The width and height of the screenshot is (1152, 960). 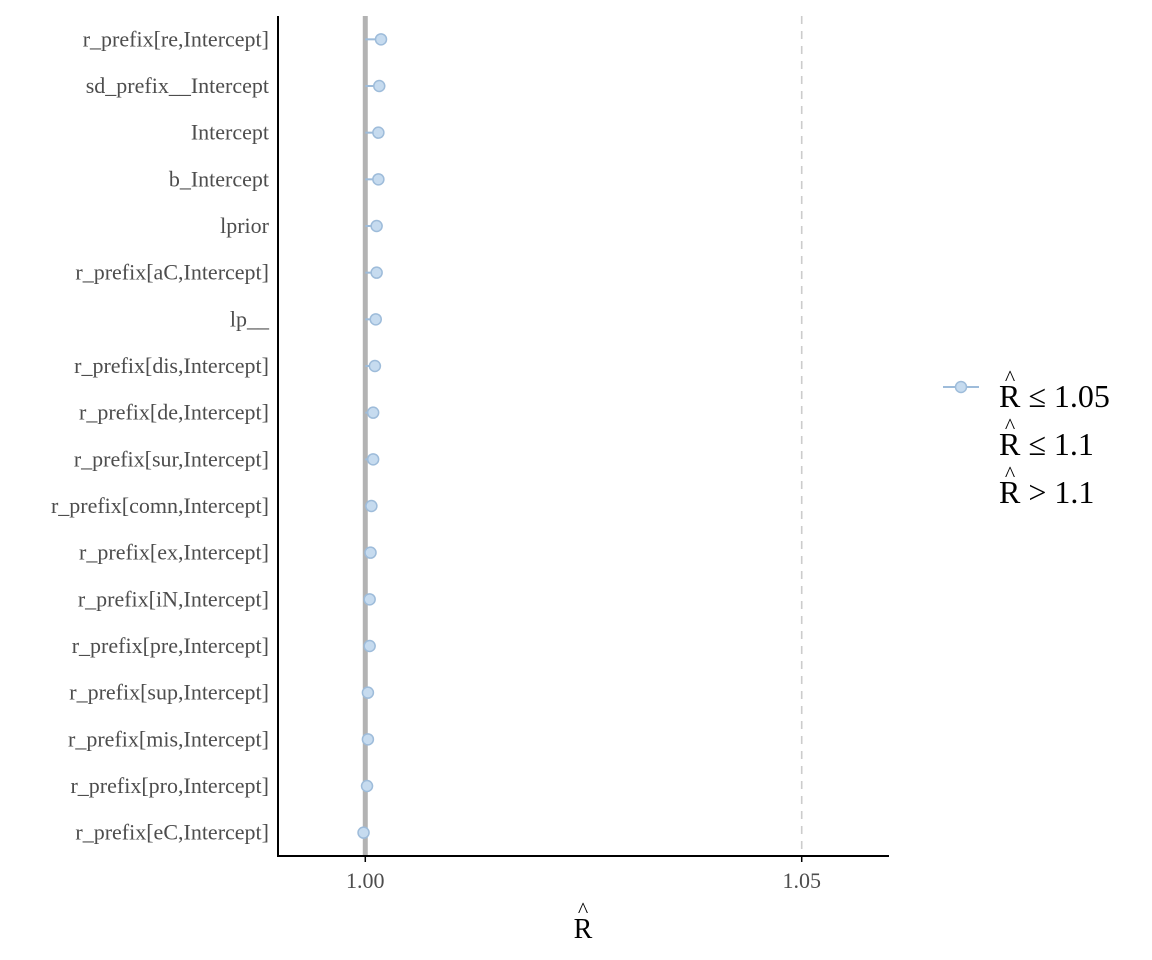 I want to click on x-axis-title-text: R, so click(x=583, y=929).